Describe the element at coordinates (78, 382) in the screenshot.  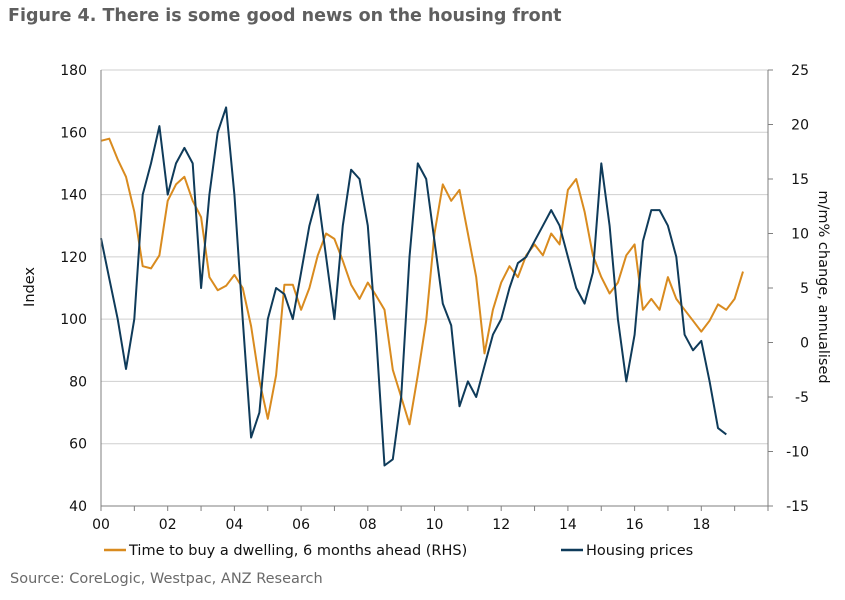
I see `left-tick-label: 80` at that location.